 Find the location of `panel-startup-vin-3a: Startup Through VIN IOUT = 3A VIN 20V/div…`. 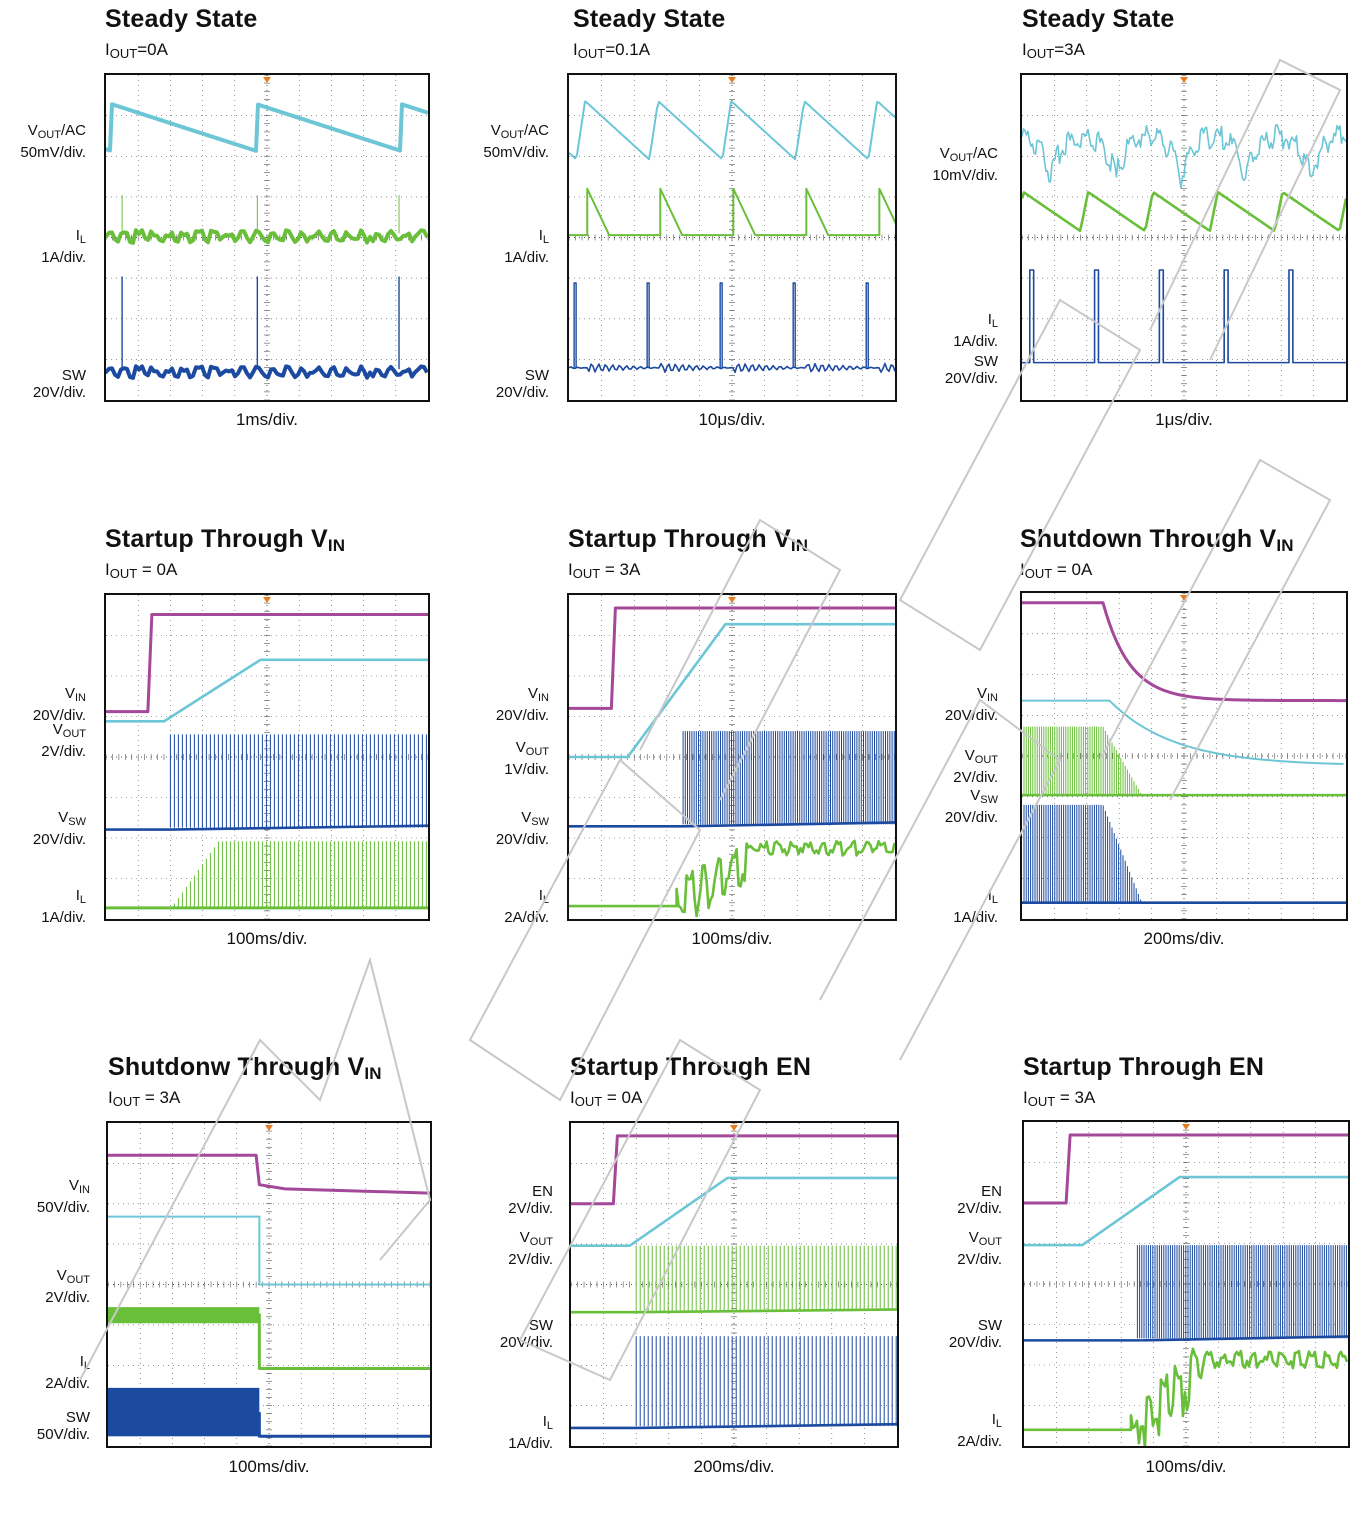

panel-startup-vin-3a: Startup Through VIN IOUT = 3A VIN 20V/div… is located at coordinates (683, 760).